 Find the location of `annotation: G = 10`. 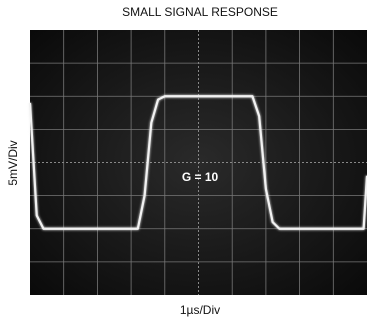

annotation: G = 10 is located at coordinates (200, 177).